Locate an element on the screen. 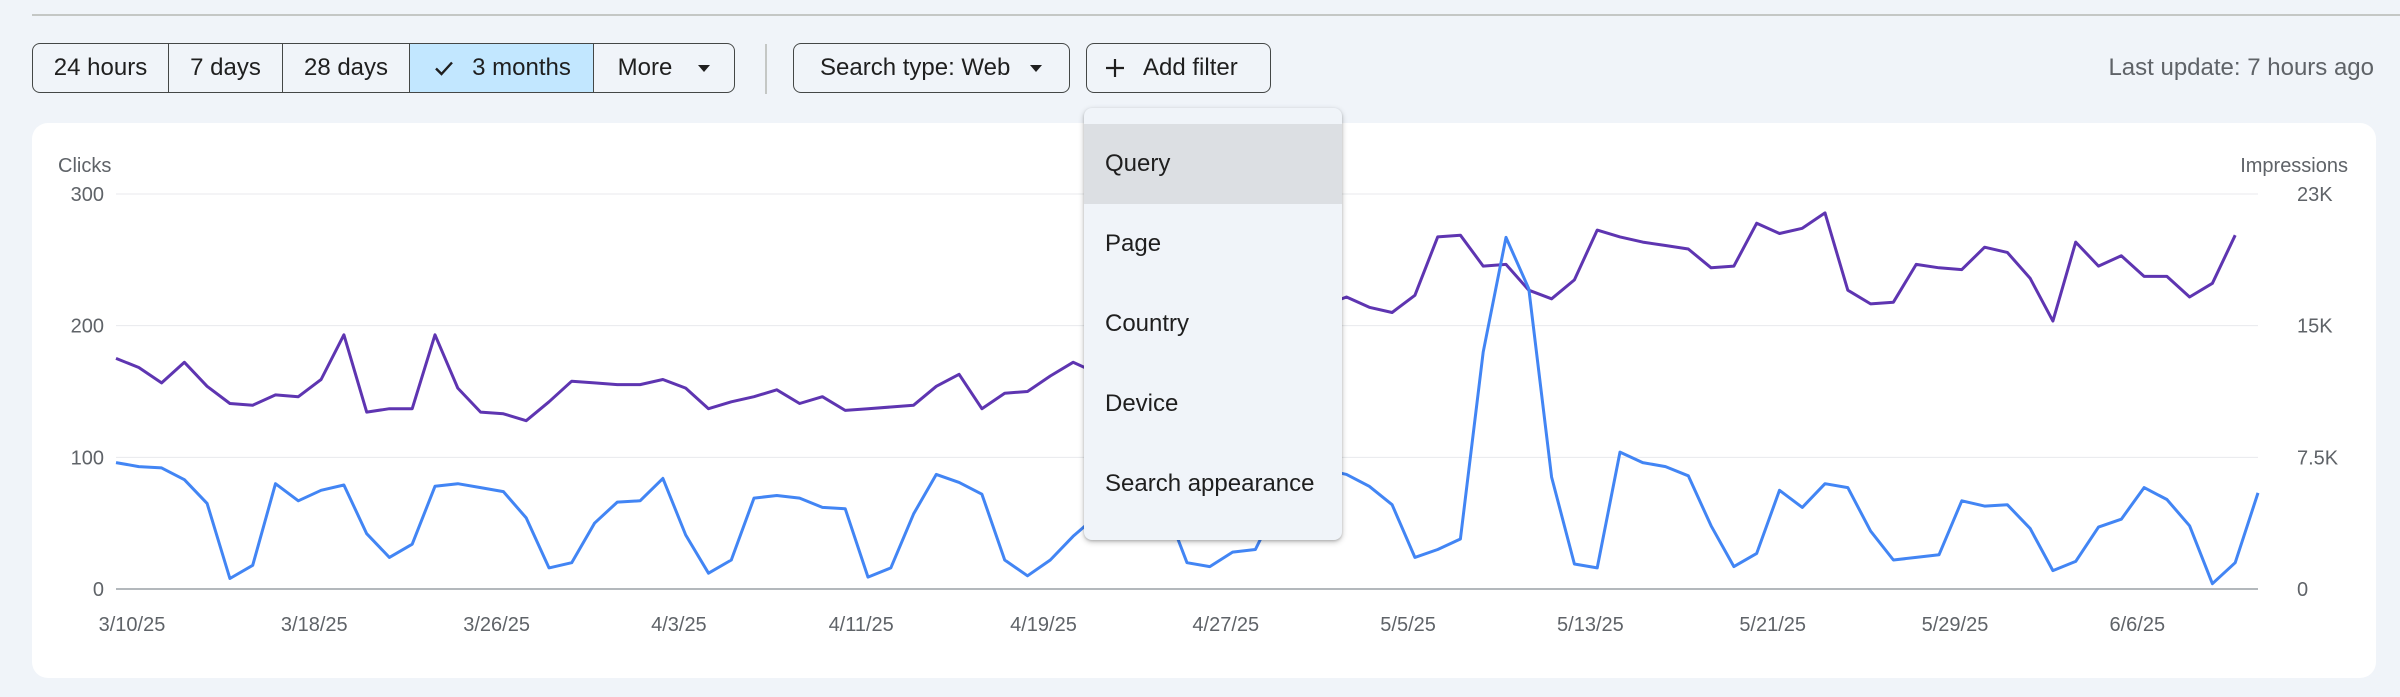 The height and width of the screenshot is (697, 2400). menu-item-page: Page is located at coordinates (1133, 243).